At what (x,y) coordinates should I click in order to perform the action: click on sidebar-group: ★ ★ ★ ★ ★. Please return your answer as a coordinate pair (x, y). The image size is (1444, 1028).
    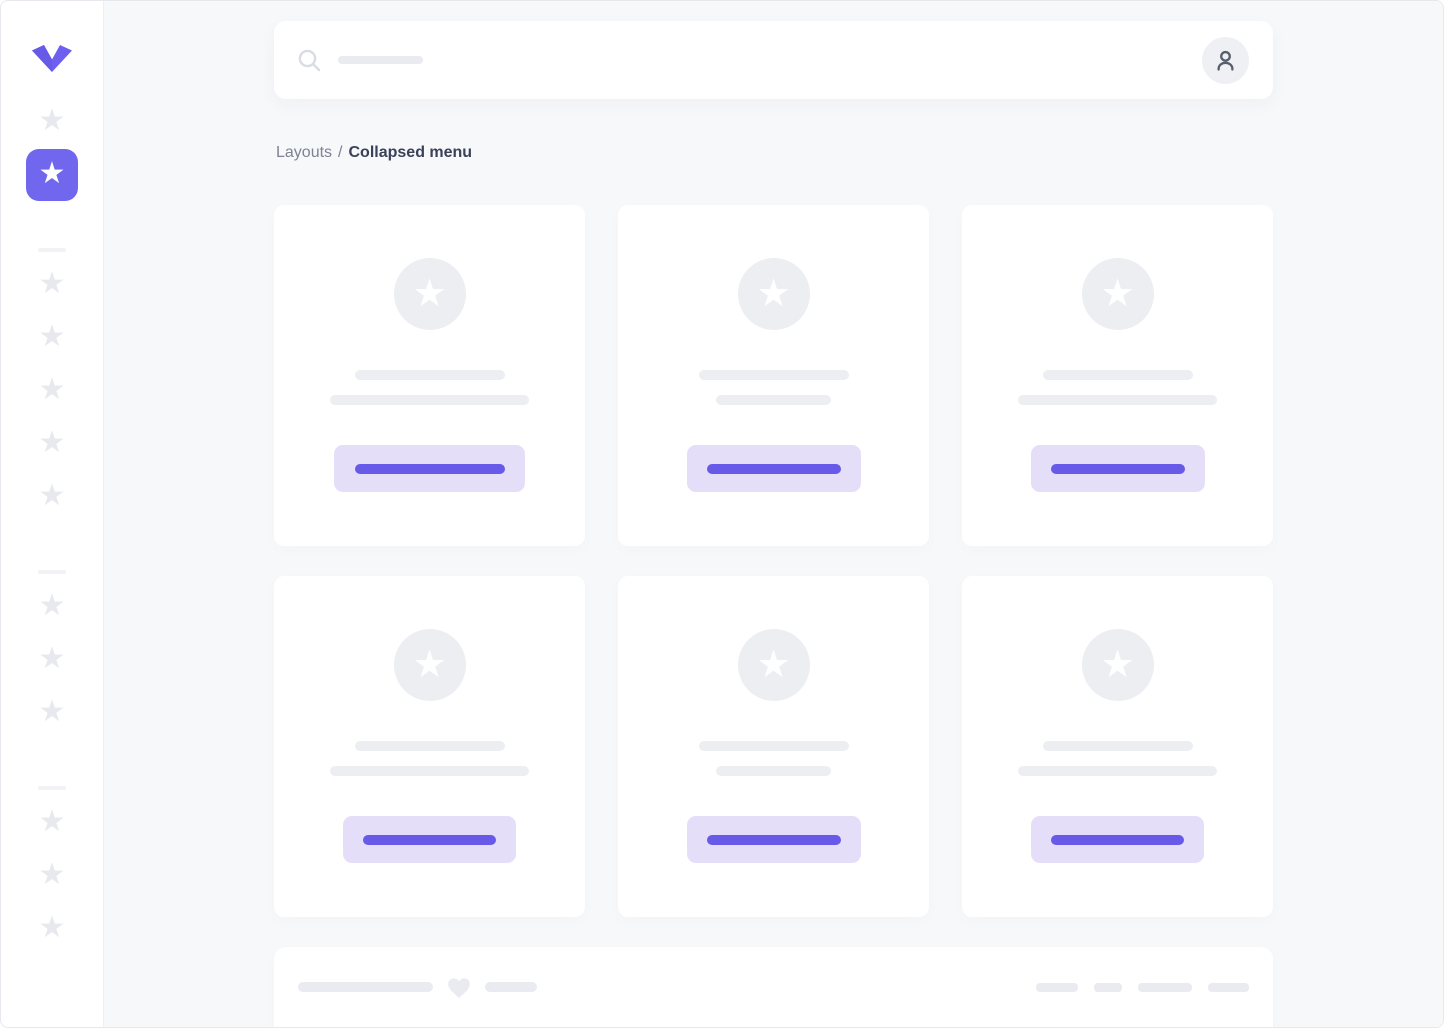
    Looking at the image, I should click on (52, 391).